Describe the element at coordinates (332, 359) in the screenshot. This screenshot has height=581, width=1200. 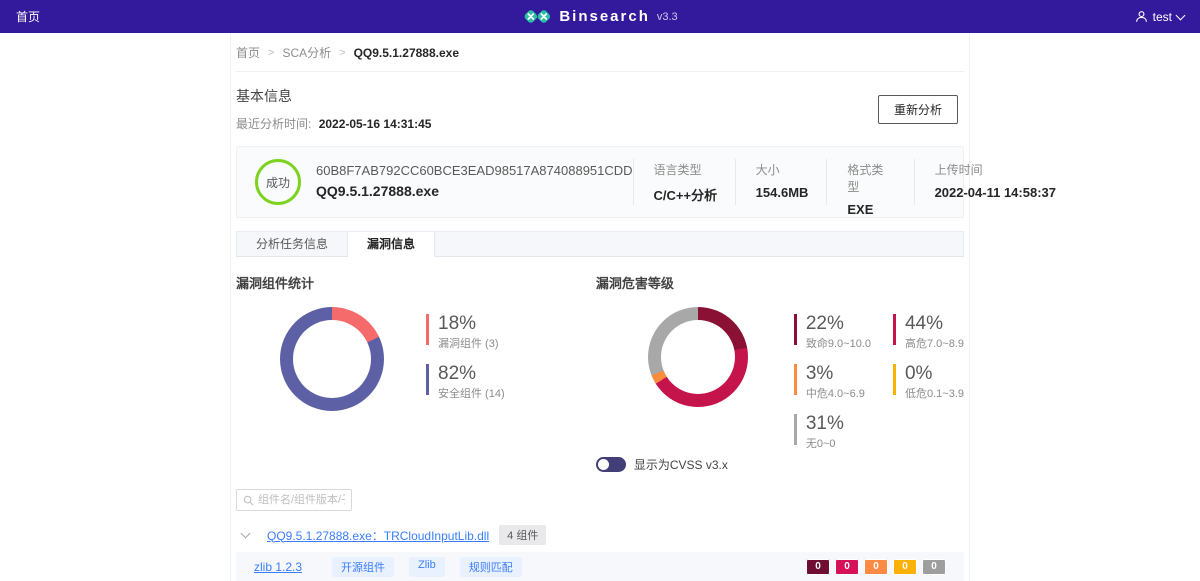
I see `donut-chart-components` at that location.